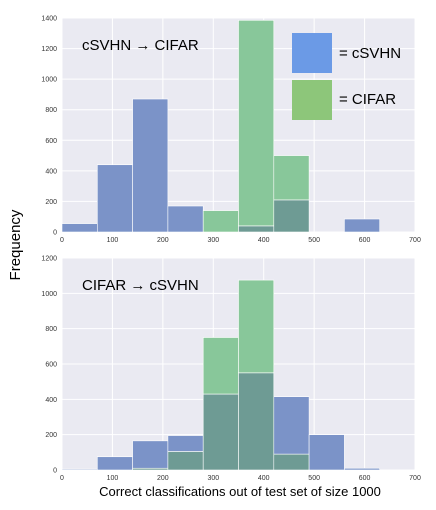  Describe the element at coordinates (312, 53) in the screenshot. I see `legend-swatch-csvhn` at that location.